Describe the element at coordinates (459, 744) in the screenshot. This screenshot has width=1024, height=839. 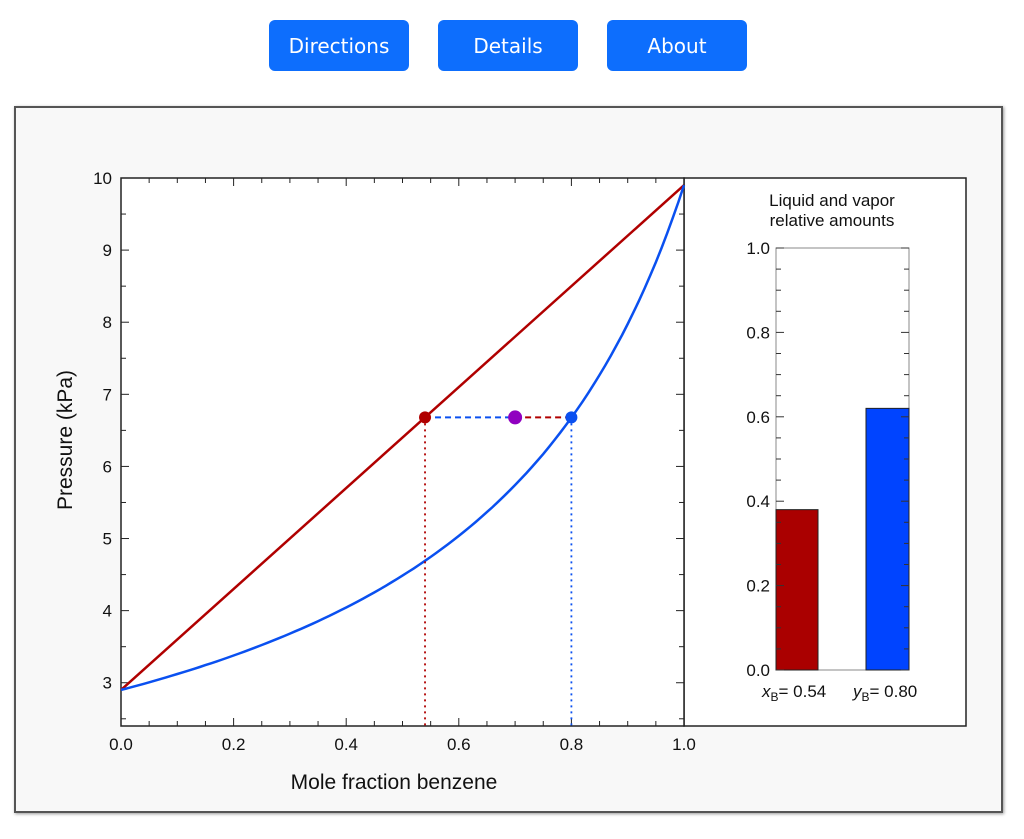
I see `x-tick-label: 0.6` at that location.